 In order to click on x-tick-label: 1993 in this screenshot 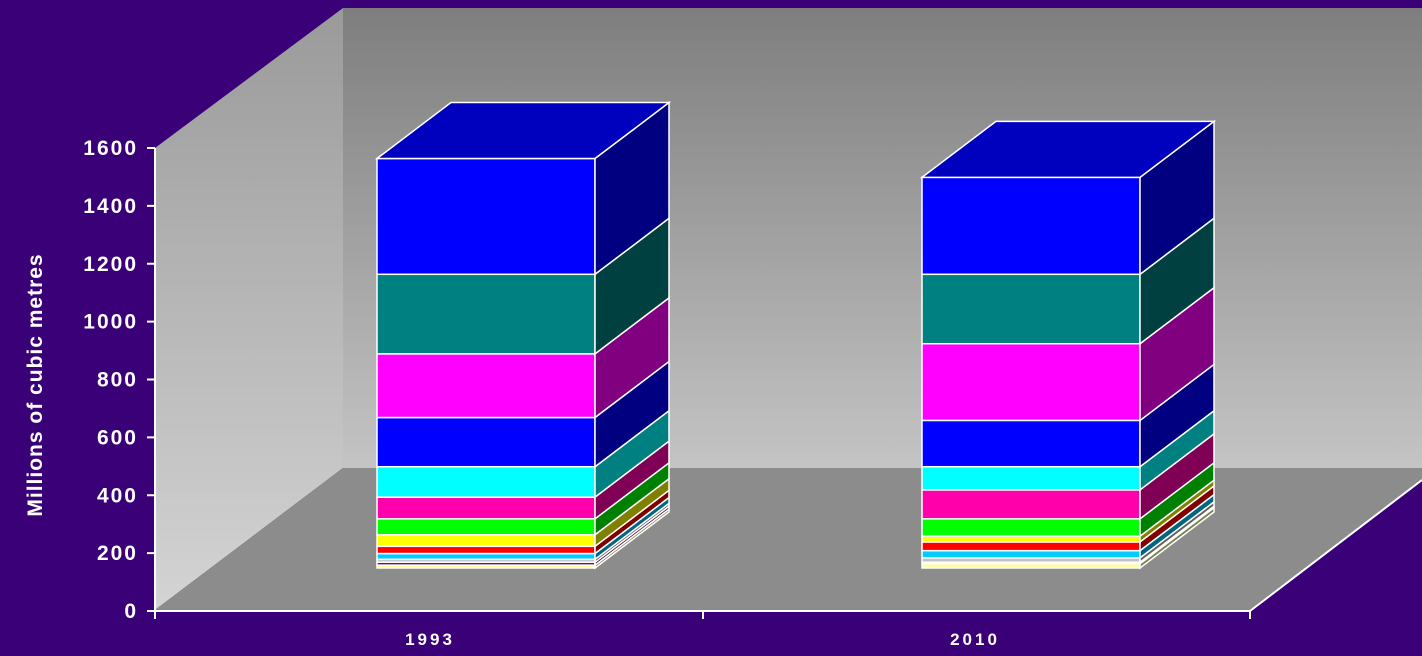, I will do `click(430, 639)`.